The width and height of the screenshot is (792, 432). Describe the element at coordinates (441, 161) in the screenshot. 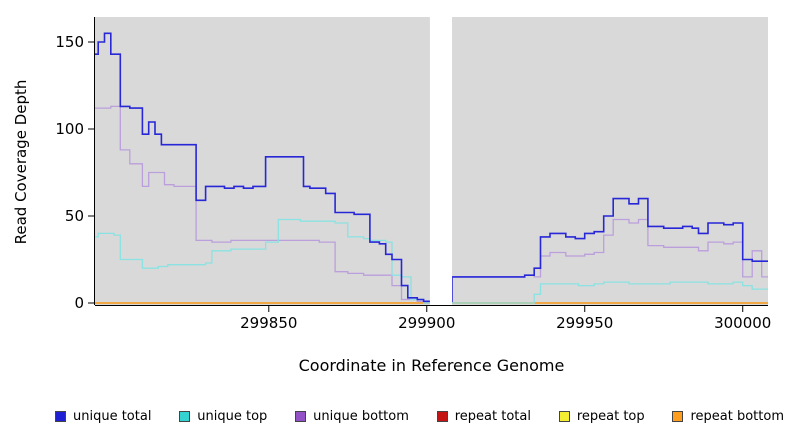

I see `gap-band` at that location.